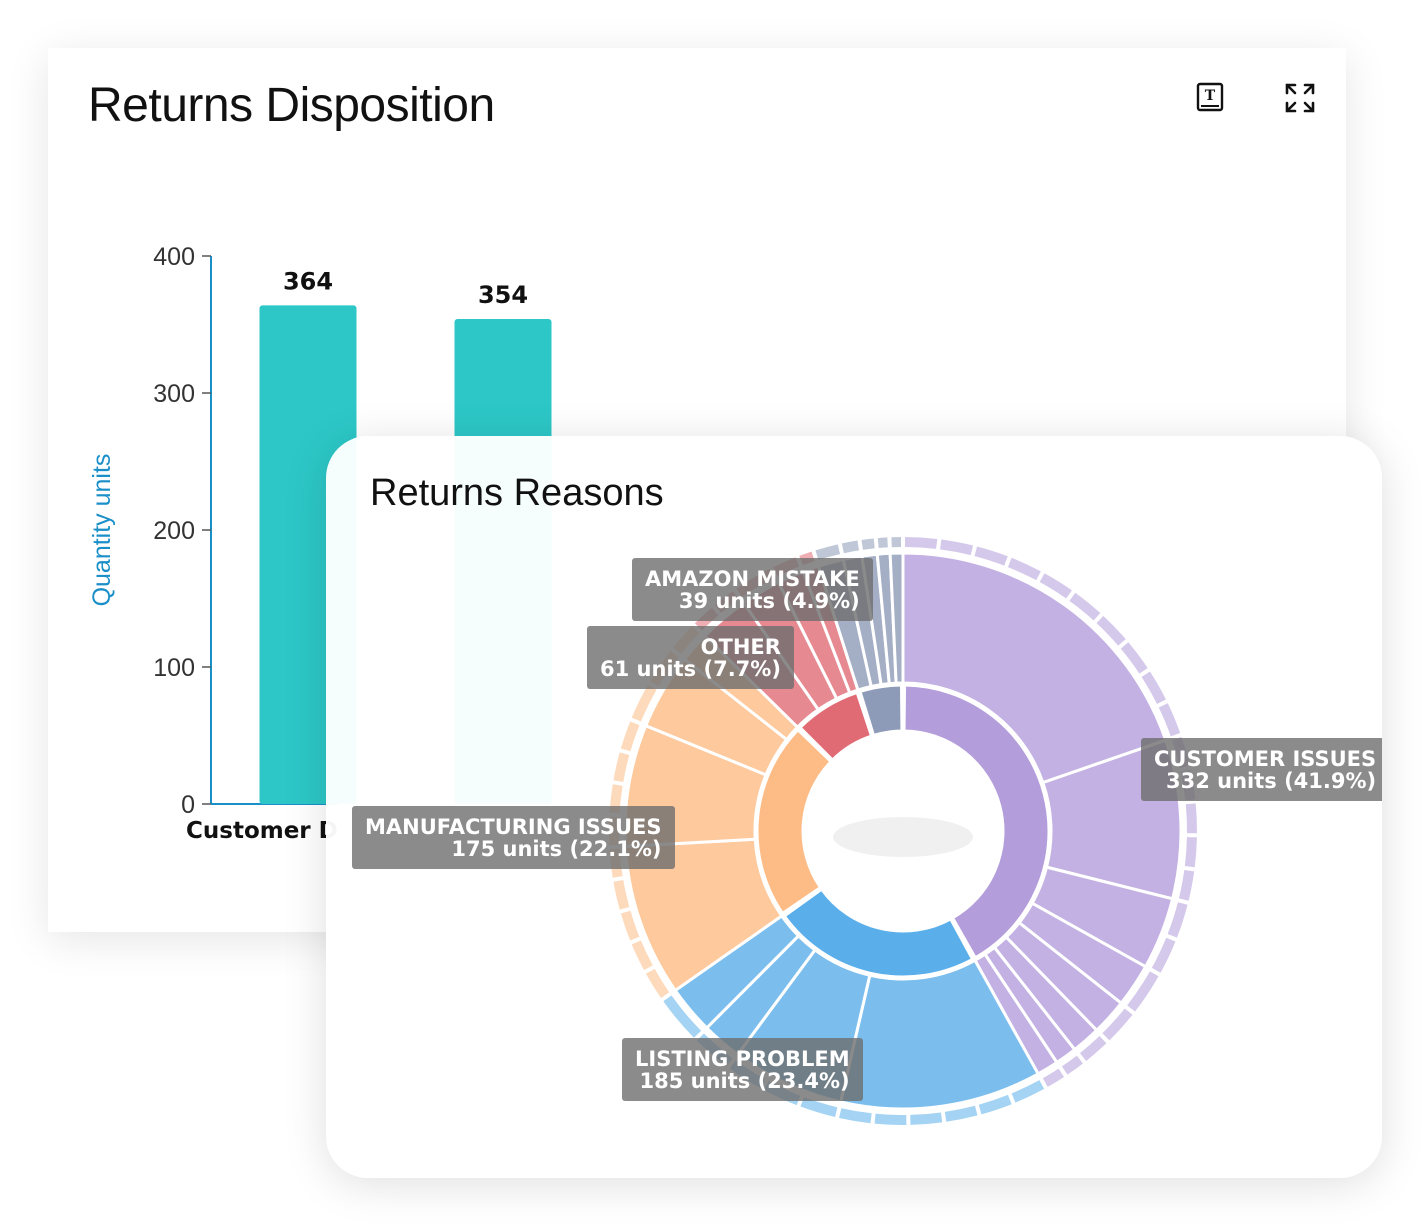 This screenshot has width=1428, height=1232. I want to click on returns-disposition-title: Returns Disposition, so click(291, 105).